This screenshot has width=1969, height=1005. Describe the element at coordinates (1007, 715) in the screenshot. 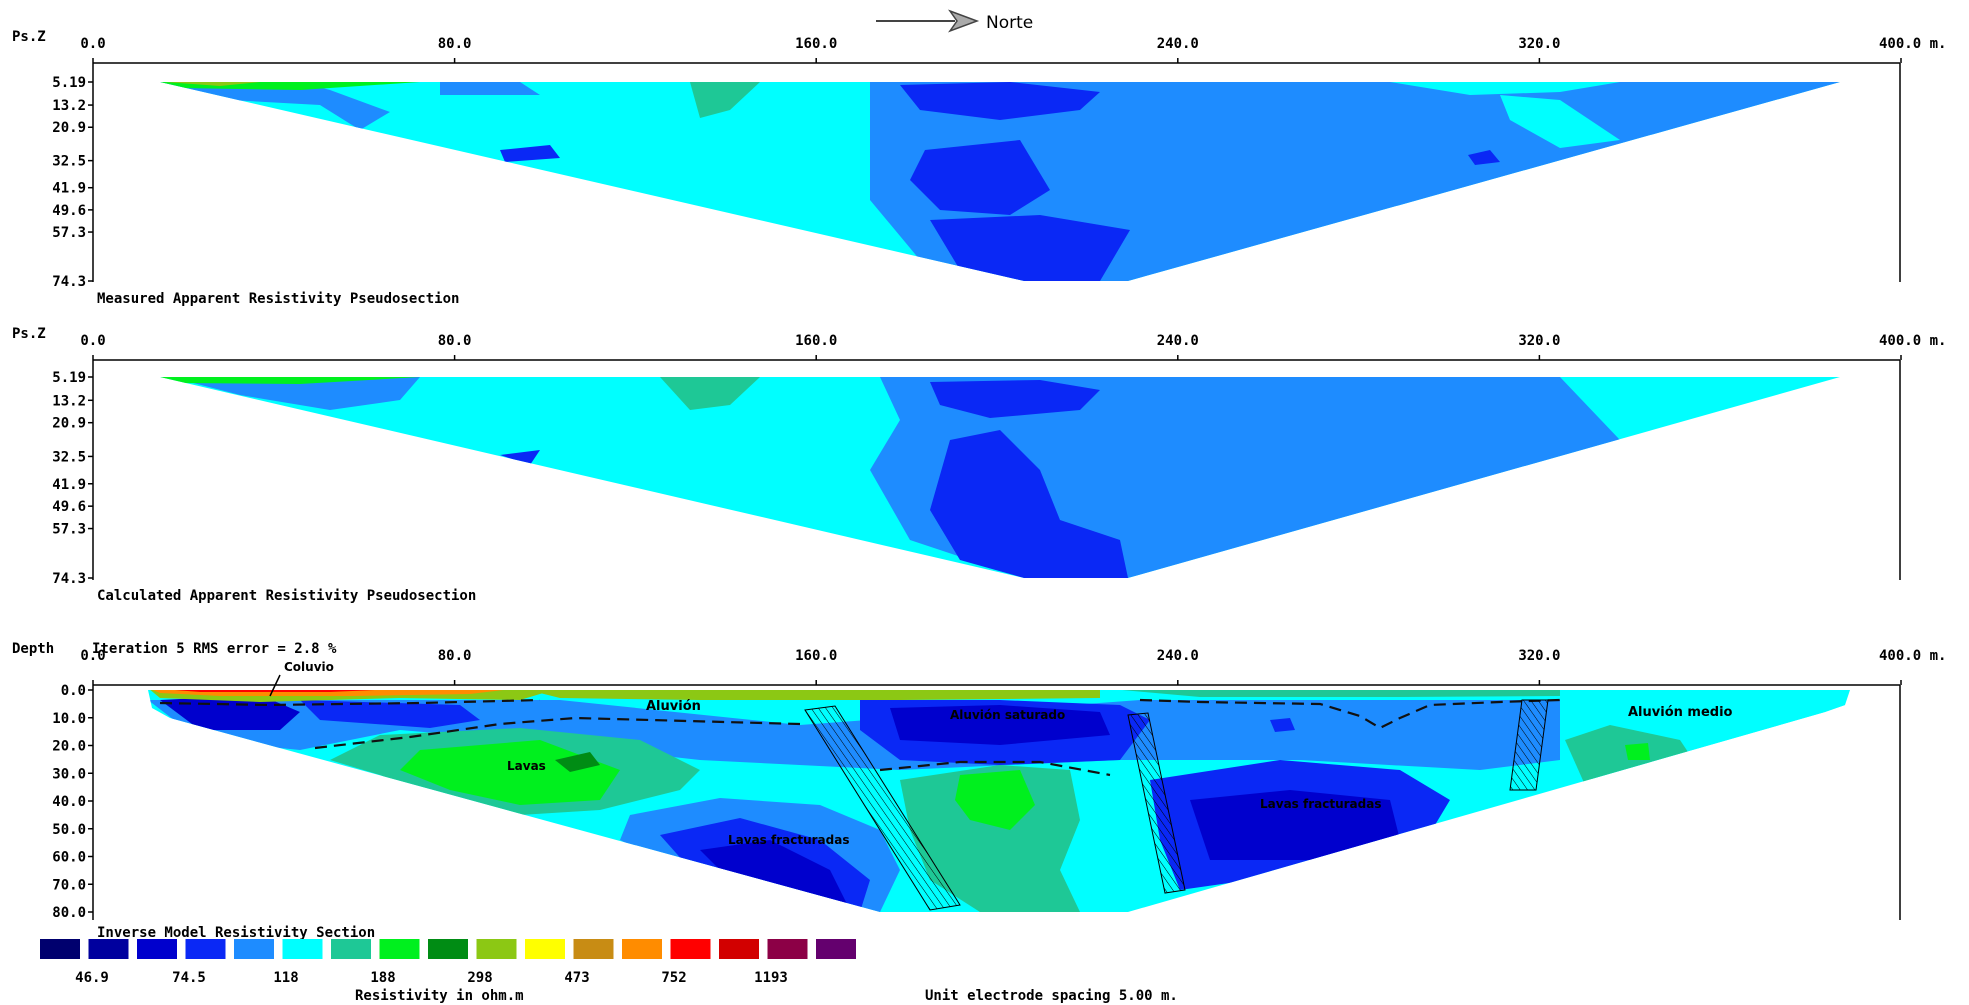

I see `annotation-aluvion-saturado: Aluvión saturado` at that location.